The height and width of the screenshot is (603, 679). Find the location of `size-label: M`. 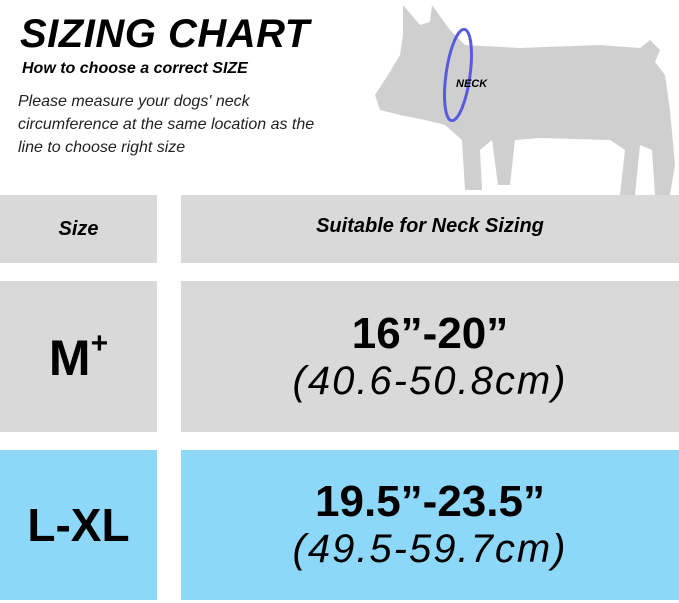

size-label: M is located at coordinates (69, 357).